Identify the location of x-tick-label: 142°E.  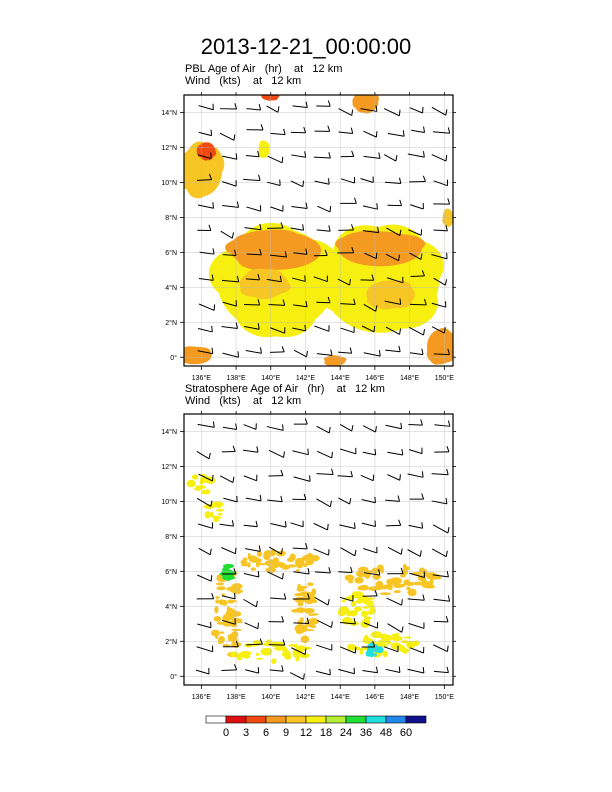
(305, 378).